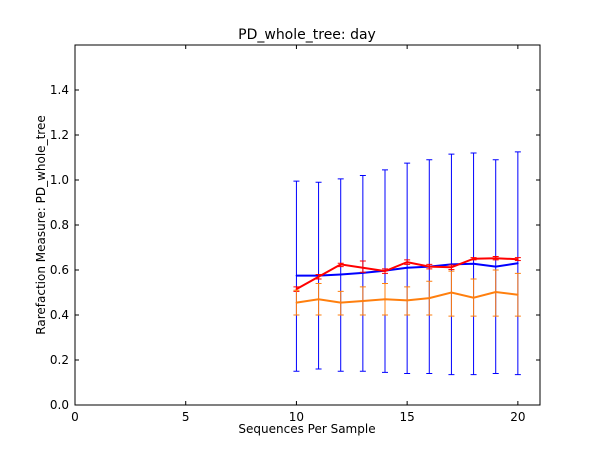 This screenshot has width=600, height=454. Describe the element at coordinates (59, 270) in the screenshot. I see `y-tick-label: 0.6` at that location.